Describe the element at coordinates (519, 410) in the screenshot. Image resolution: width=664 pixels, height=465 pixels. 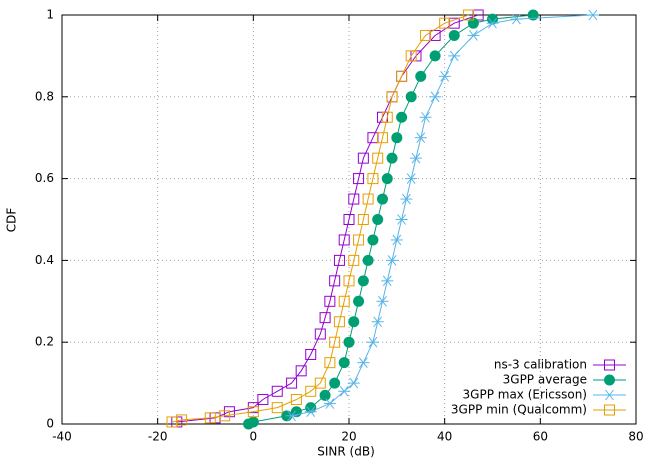
I see `legend-label: 3GPP min (Qualcomm)` at that location.